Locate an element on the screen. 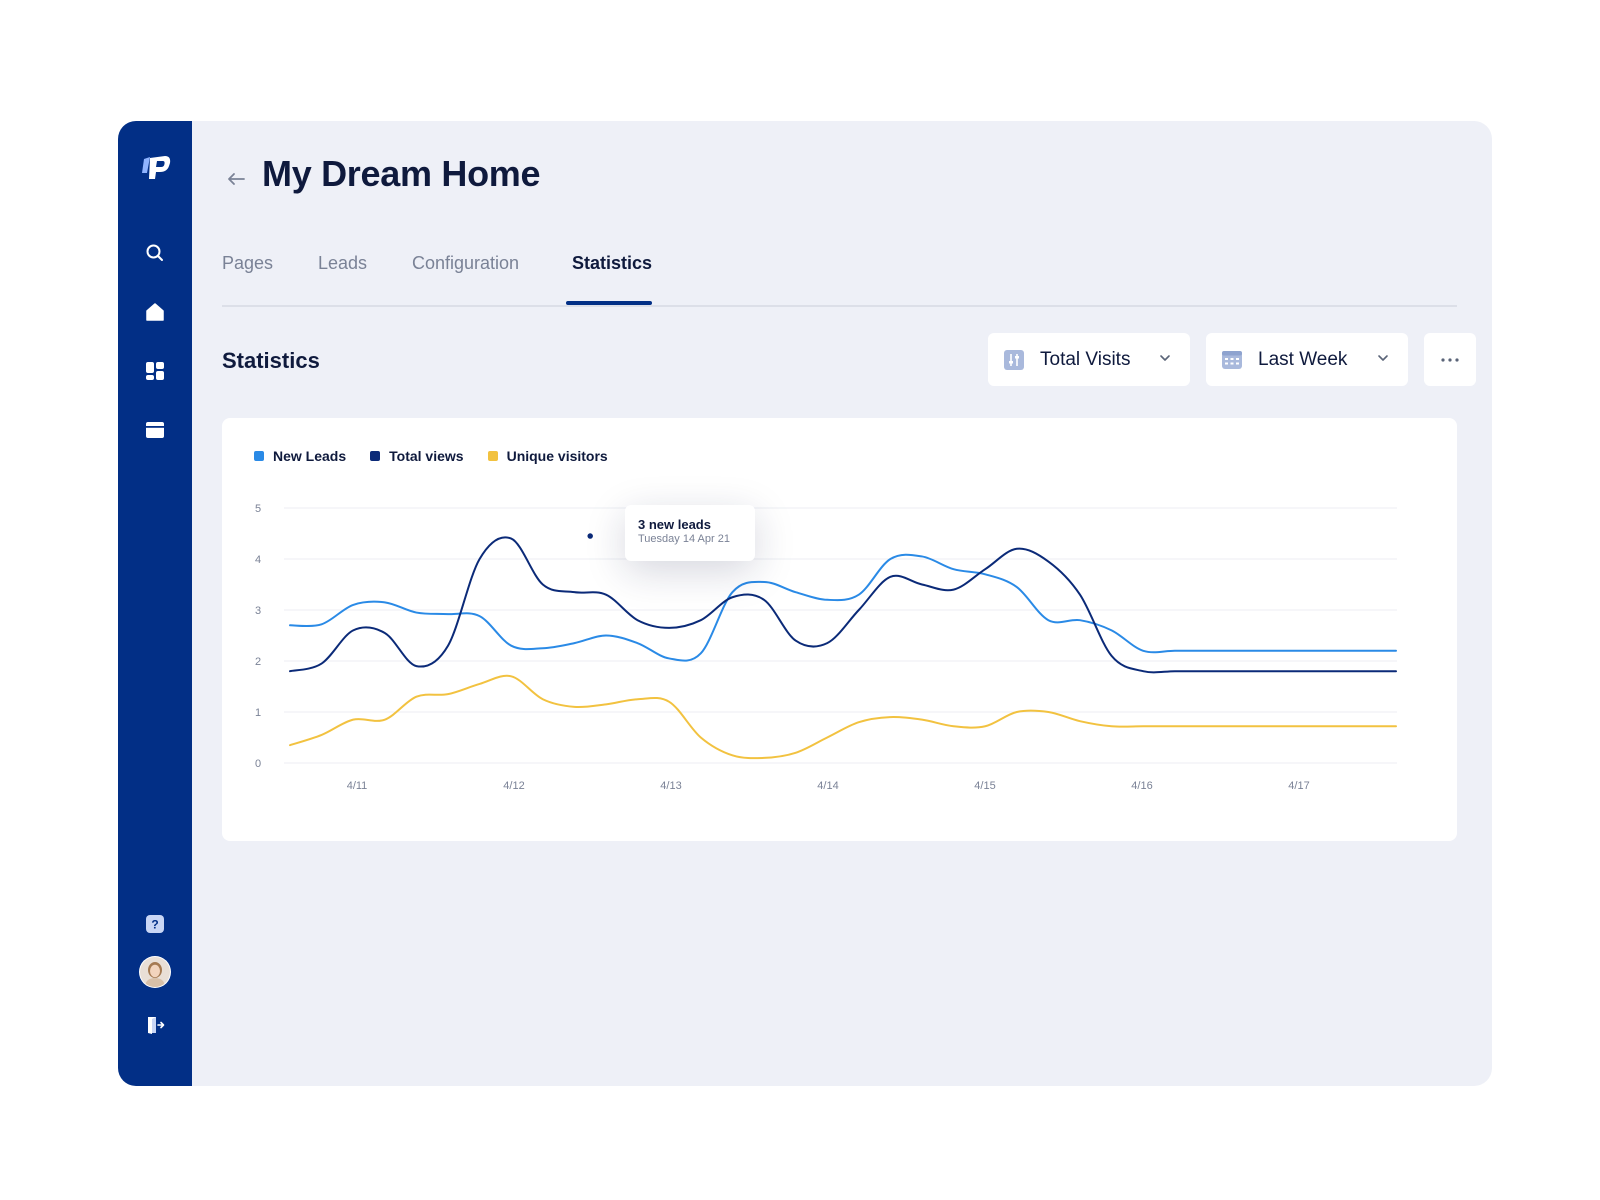 The width and height of the screenshot is (1600, 1200). tab-statistics: Statistics is located at coordinates (612, 263).